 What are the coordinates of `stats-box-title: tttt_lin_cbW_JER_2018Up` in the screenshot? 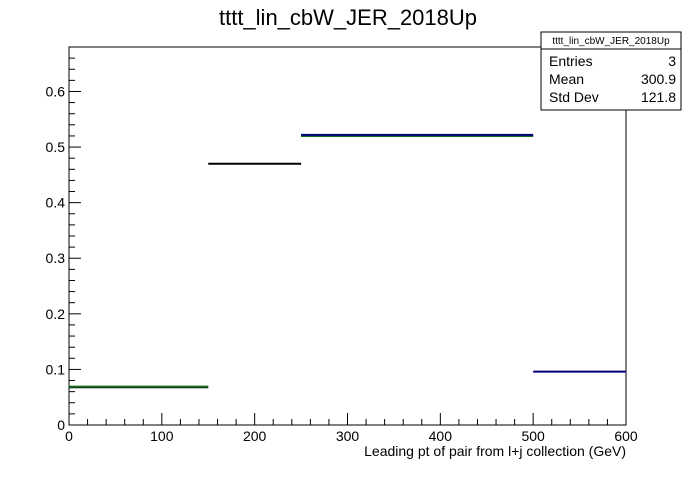 It's located at (611, 41).